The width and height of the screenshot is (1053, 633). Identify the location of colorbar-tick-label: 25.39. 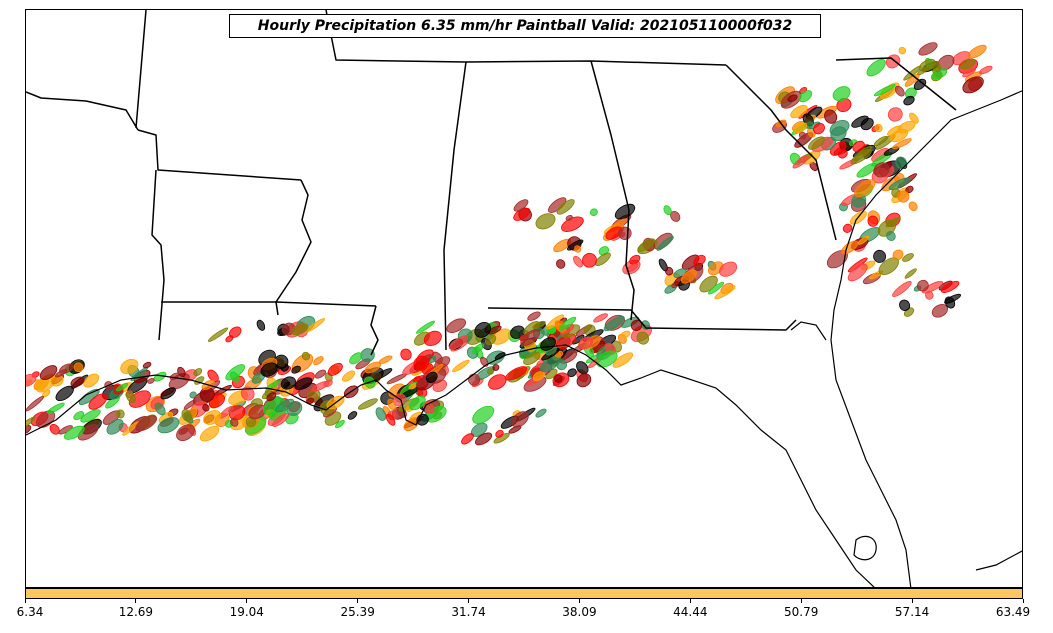
(357, 612).